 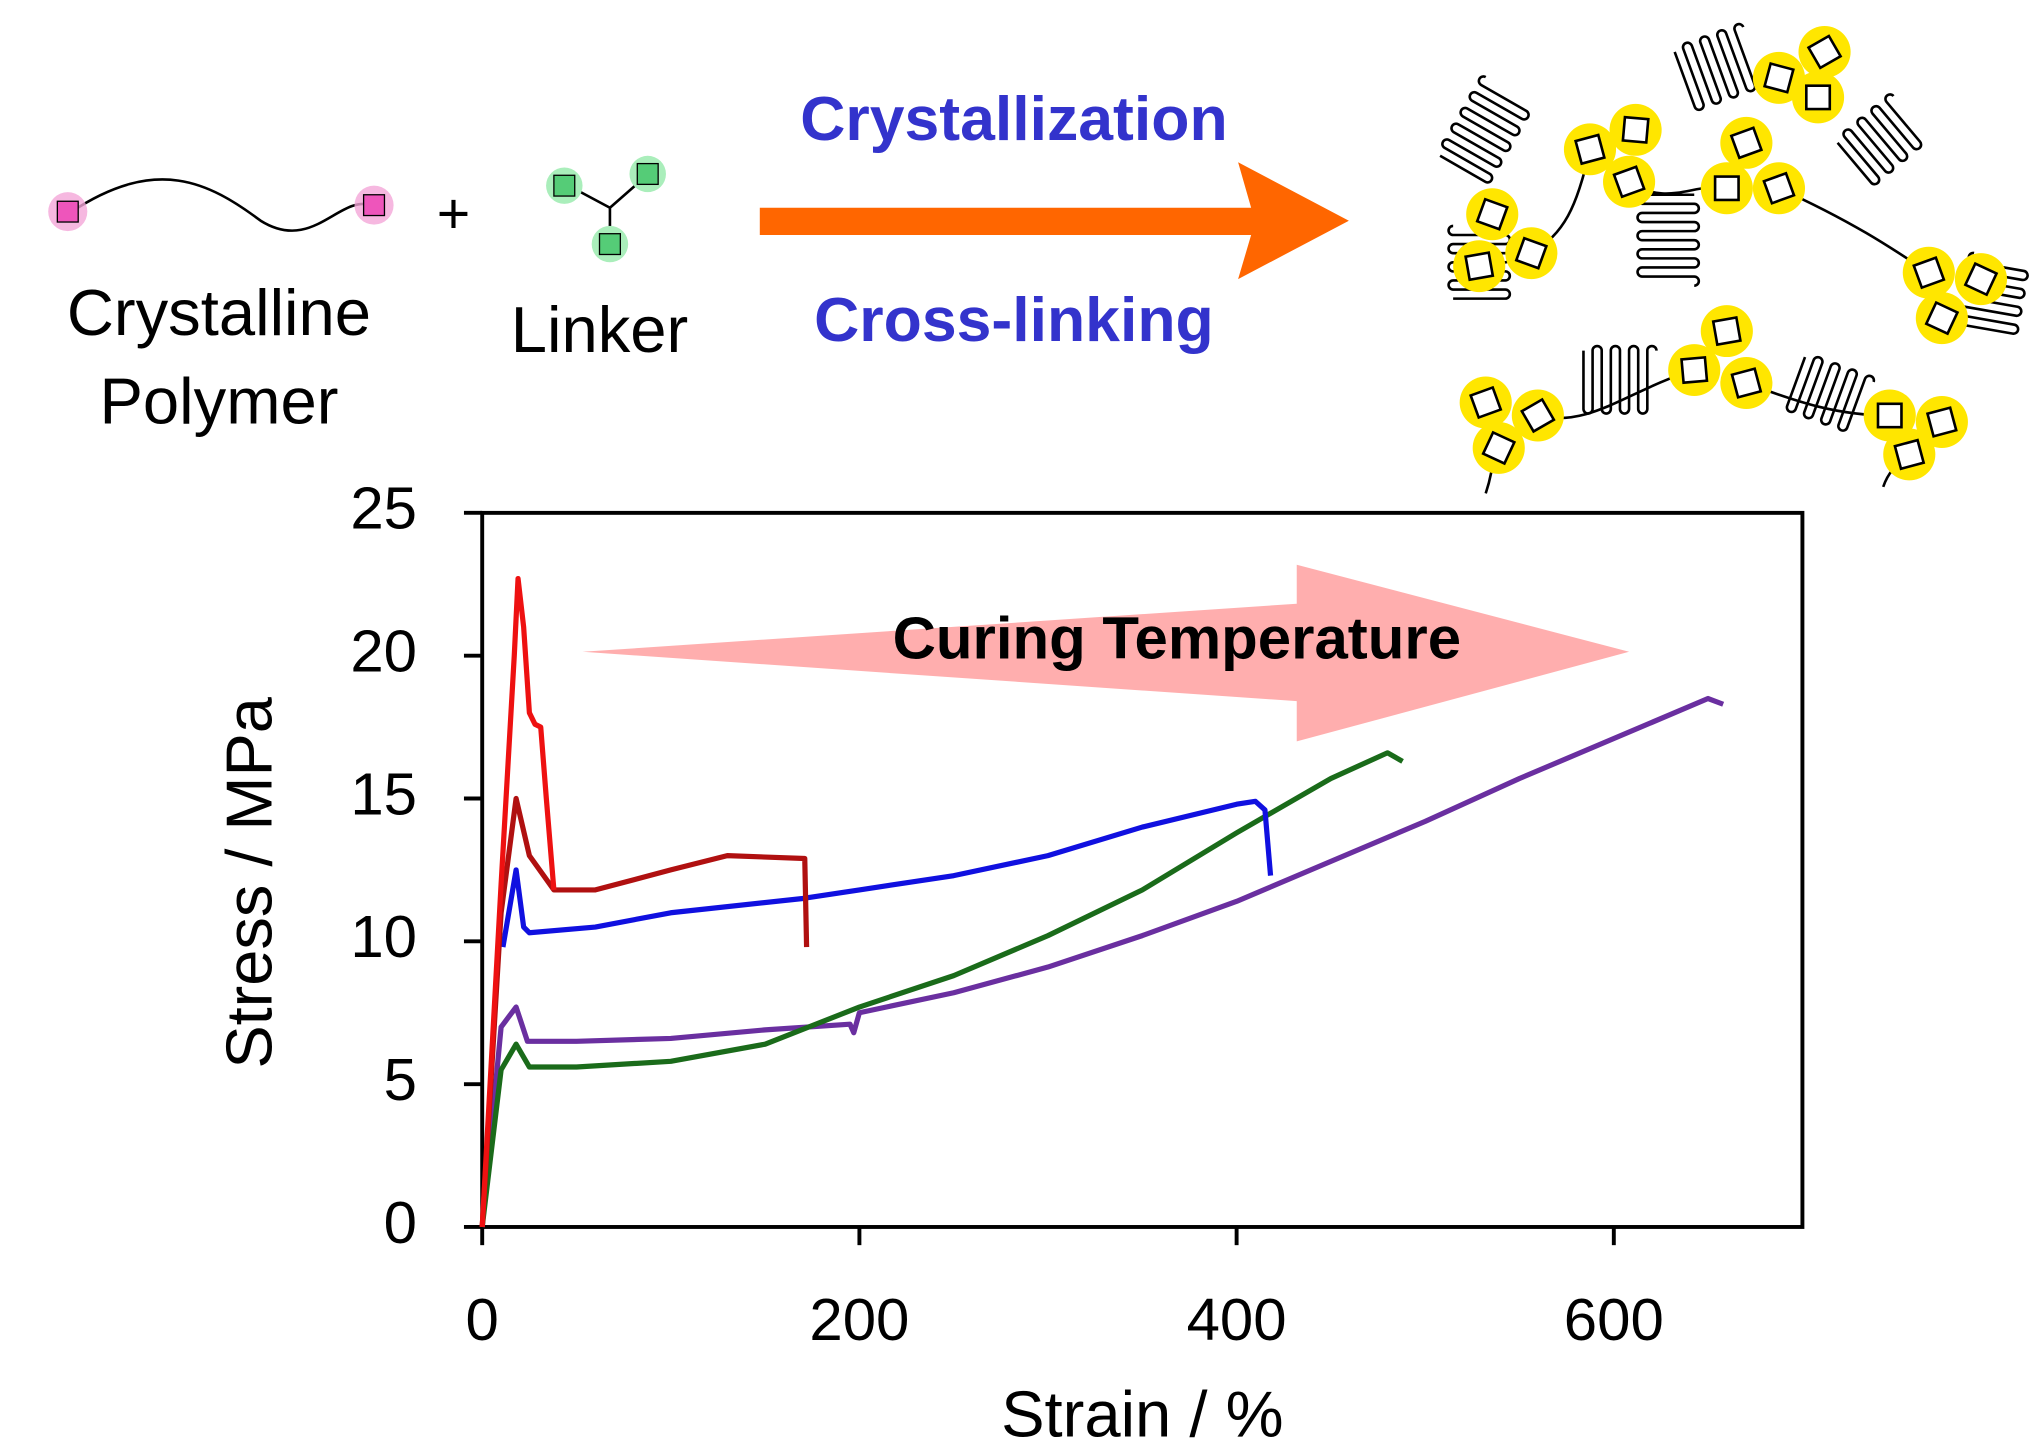 I want to click on linker-label: Linker, so click(x=599, y=329).